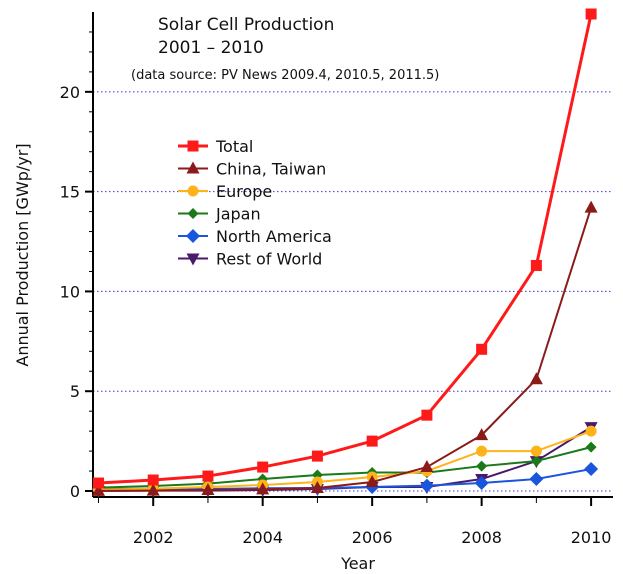  What do you see at coordinates (75, 391) in the screenshot?
I see `y-tick-label: 5` at bounding box center [75, 391].